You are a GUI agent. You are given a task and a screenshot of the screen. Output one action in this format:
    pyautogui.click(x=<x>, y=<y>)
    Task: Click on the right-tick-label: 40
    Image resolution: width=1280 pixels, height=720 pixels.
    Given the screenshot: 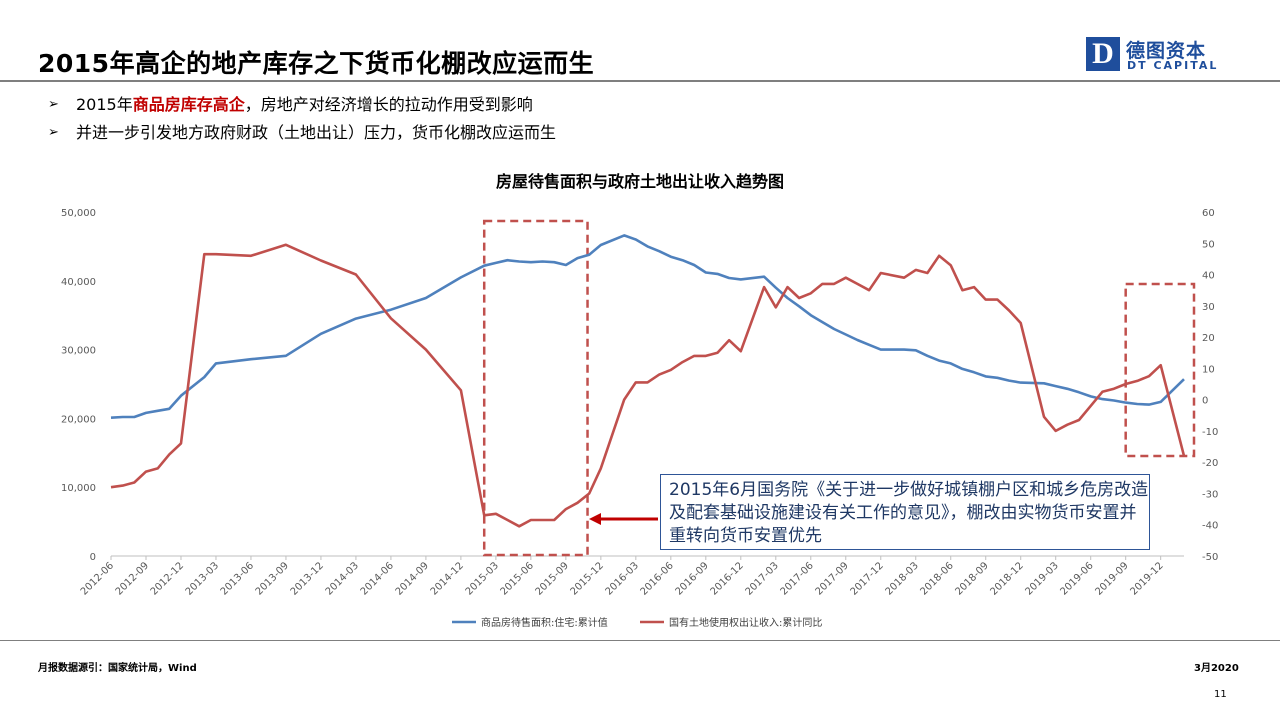 What is the action you would take?
    pyautogui.click(x=1208, y=276)
    